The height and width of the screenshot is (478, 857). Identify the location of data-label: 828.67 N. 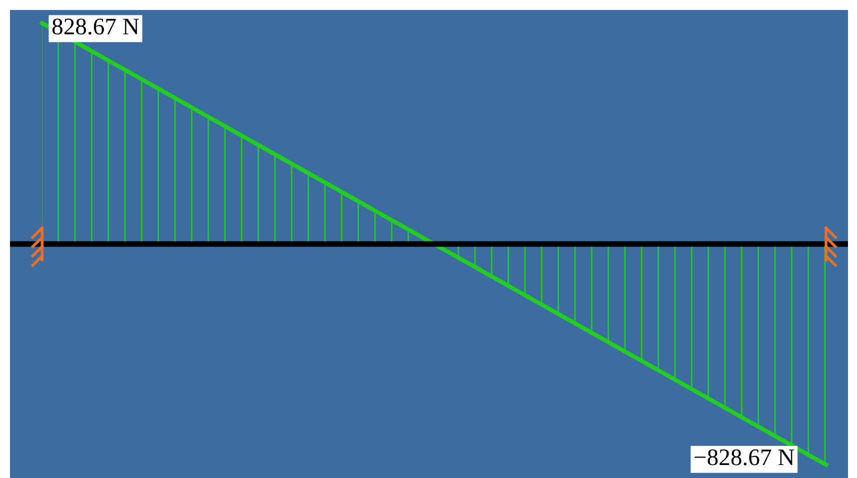
(95, 26).